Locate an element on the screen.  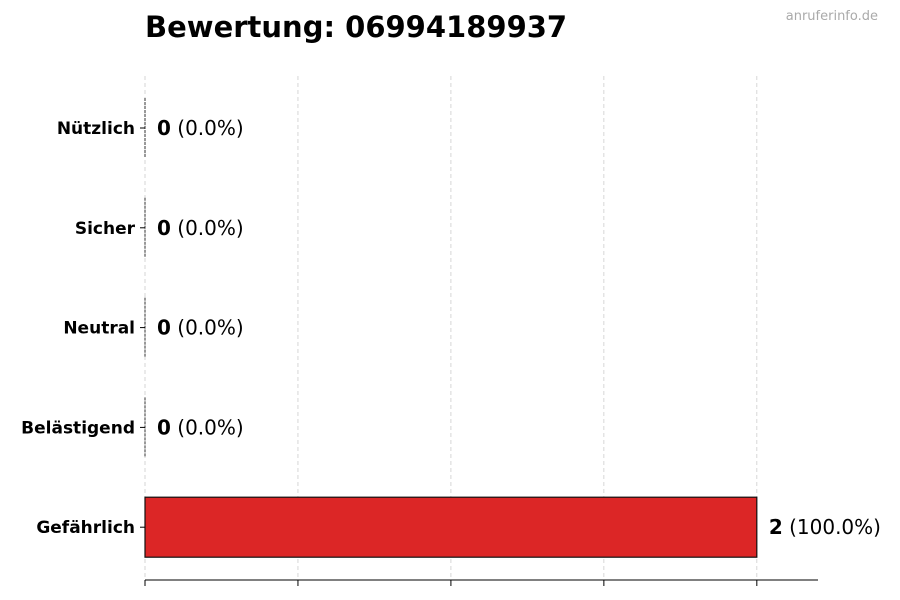
data-label: 2 (100.0%) is located at coordinates (825, 527).